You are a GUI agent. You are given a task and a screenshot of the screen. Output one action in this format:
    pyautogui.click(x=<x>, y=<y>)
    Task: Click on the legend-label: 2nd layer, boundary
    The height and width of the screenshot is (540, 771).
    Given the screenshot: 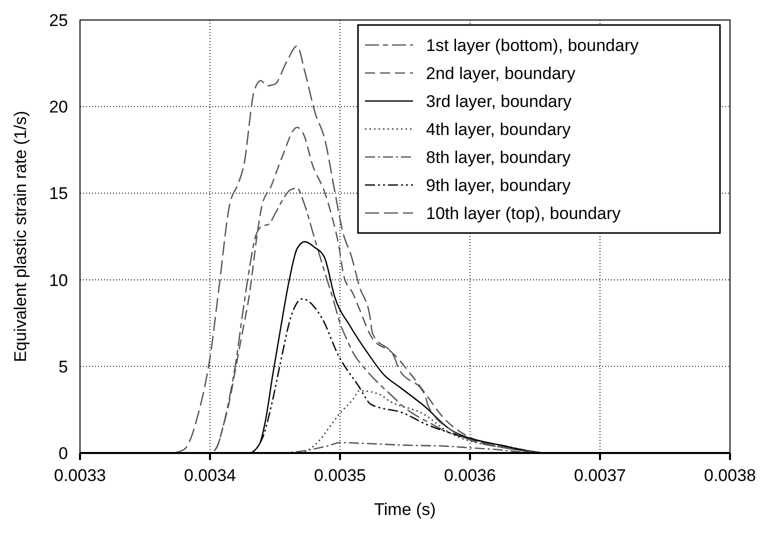 What is the action you would take?
    pyautogui.click(x=501, y=73)
    